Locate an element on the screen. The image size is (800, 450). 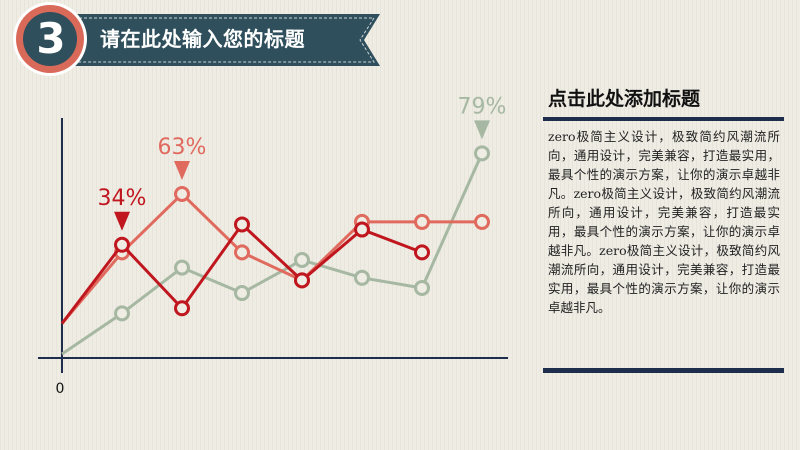
callout-label: 79% is located at coordinates (482, 106).